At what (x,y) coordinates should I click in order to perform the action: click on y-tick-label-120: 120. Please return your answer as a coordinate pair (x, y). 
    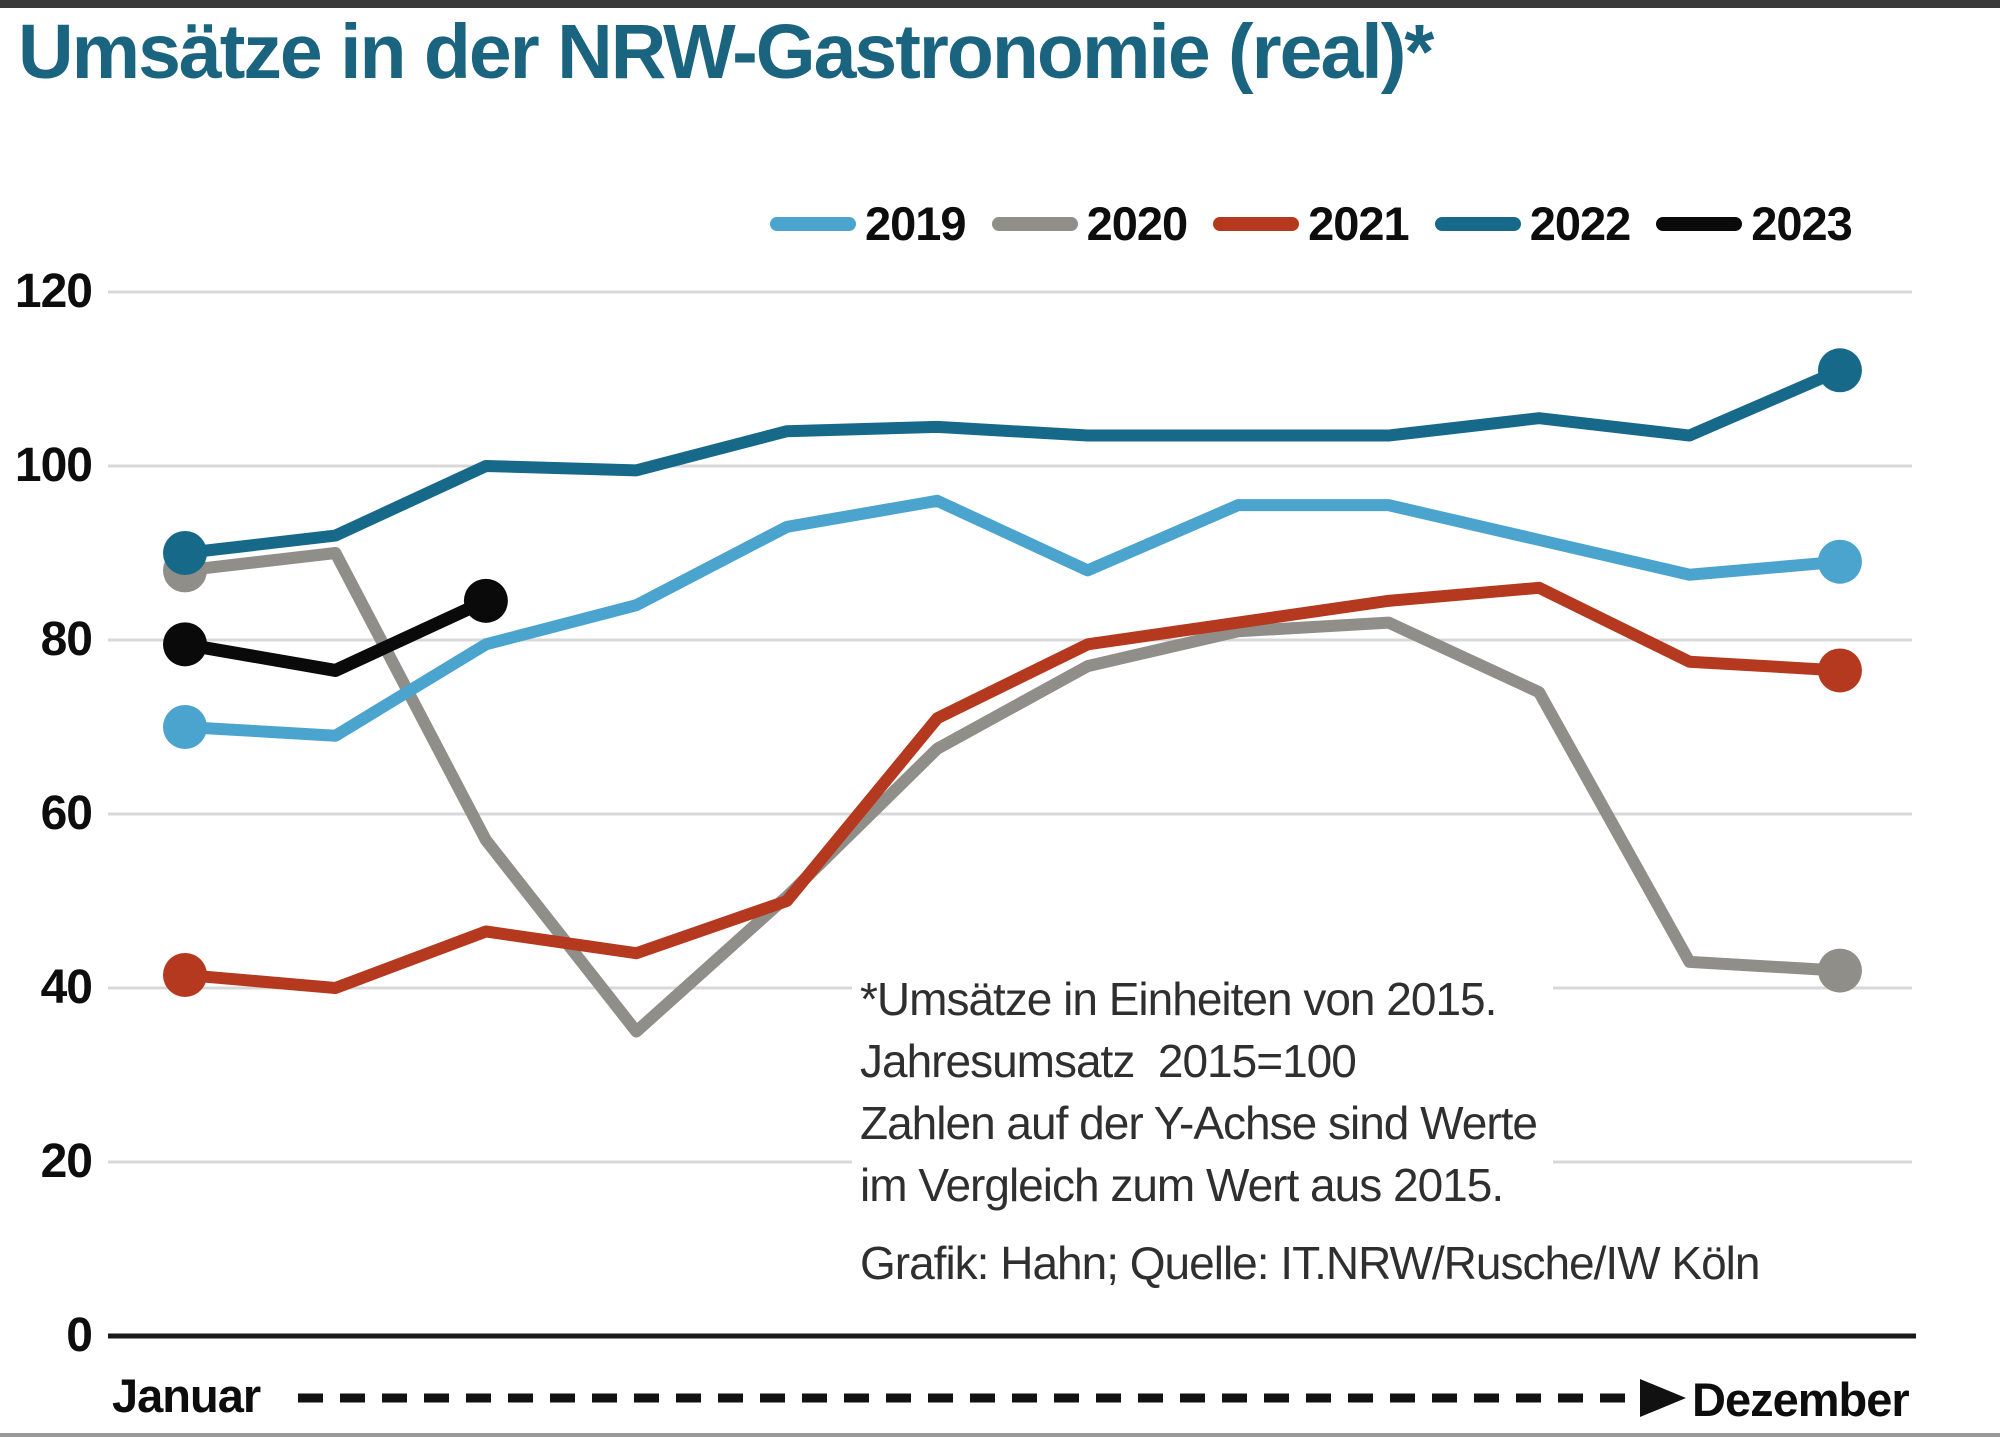
    Looking at the image, I should click on (53, 291).